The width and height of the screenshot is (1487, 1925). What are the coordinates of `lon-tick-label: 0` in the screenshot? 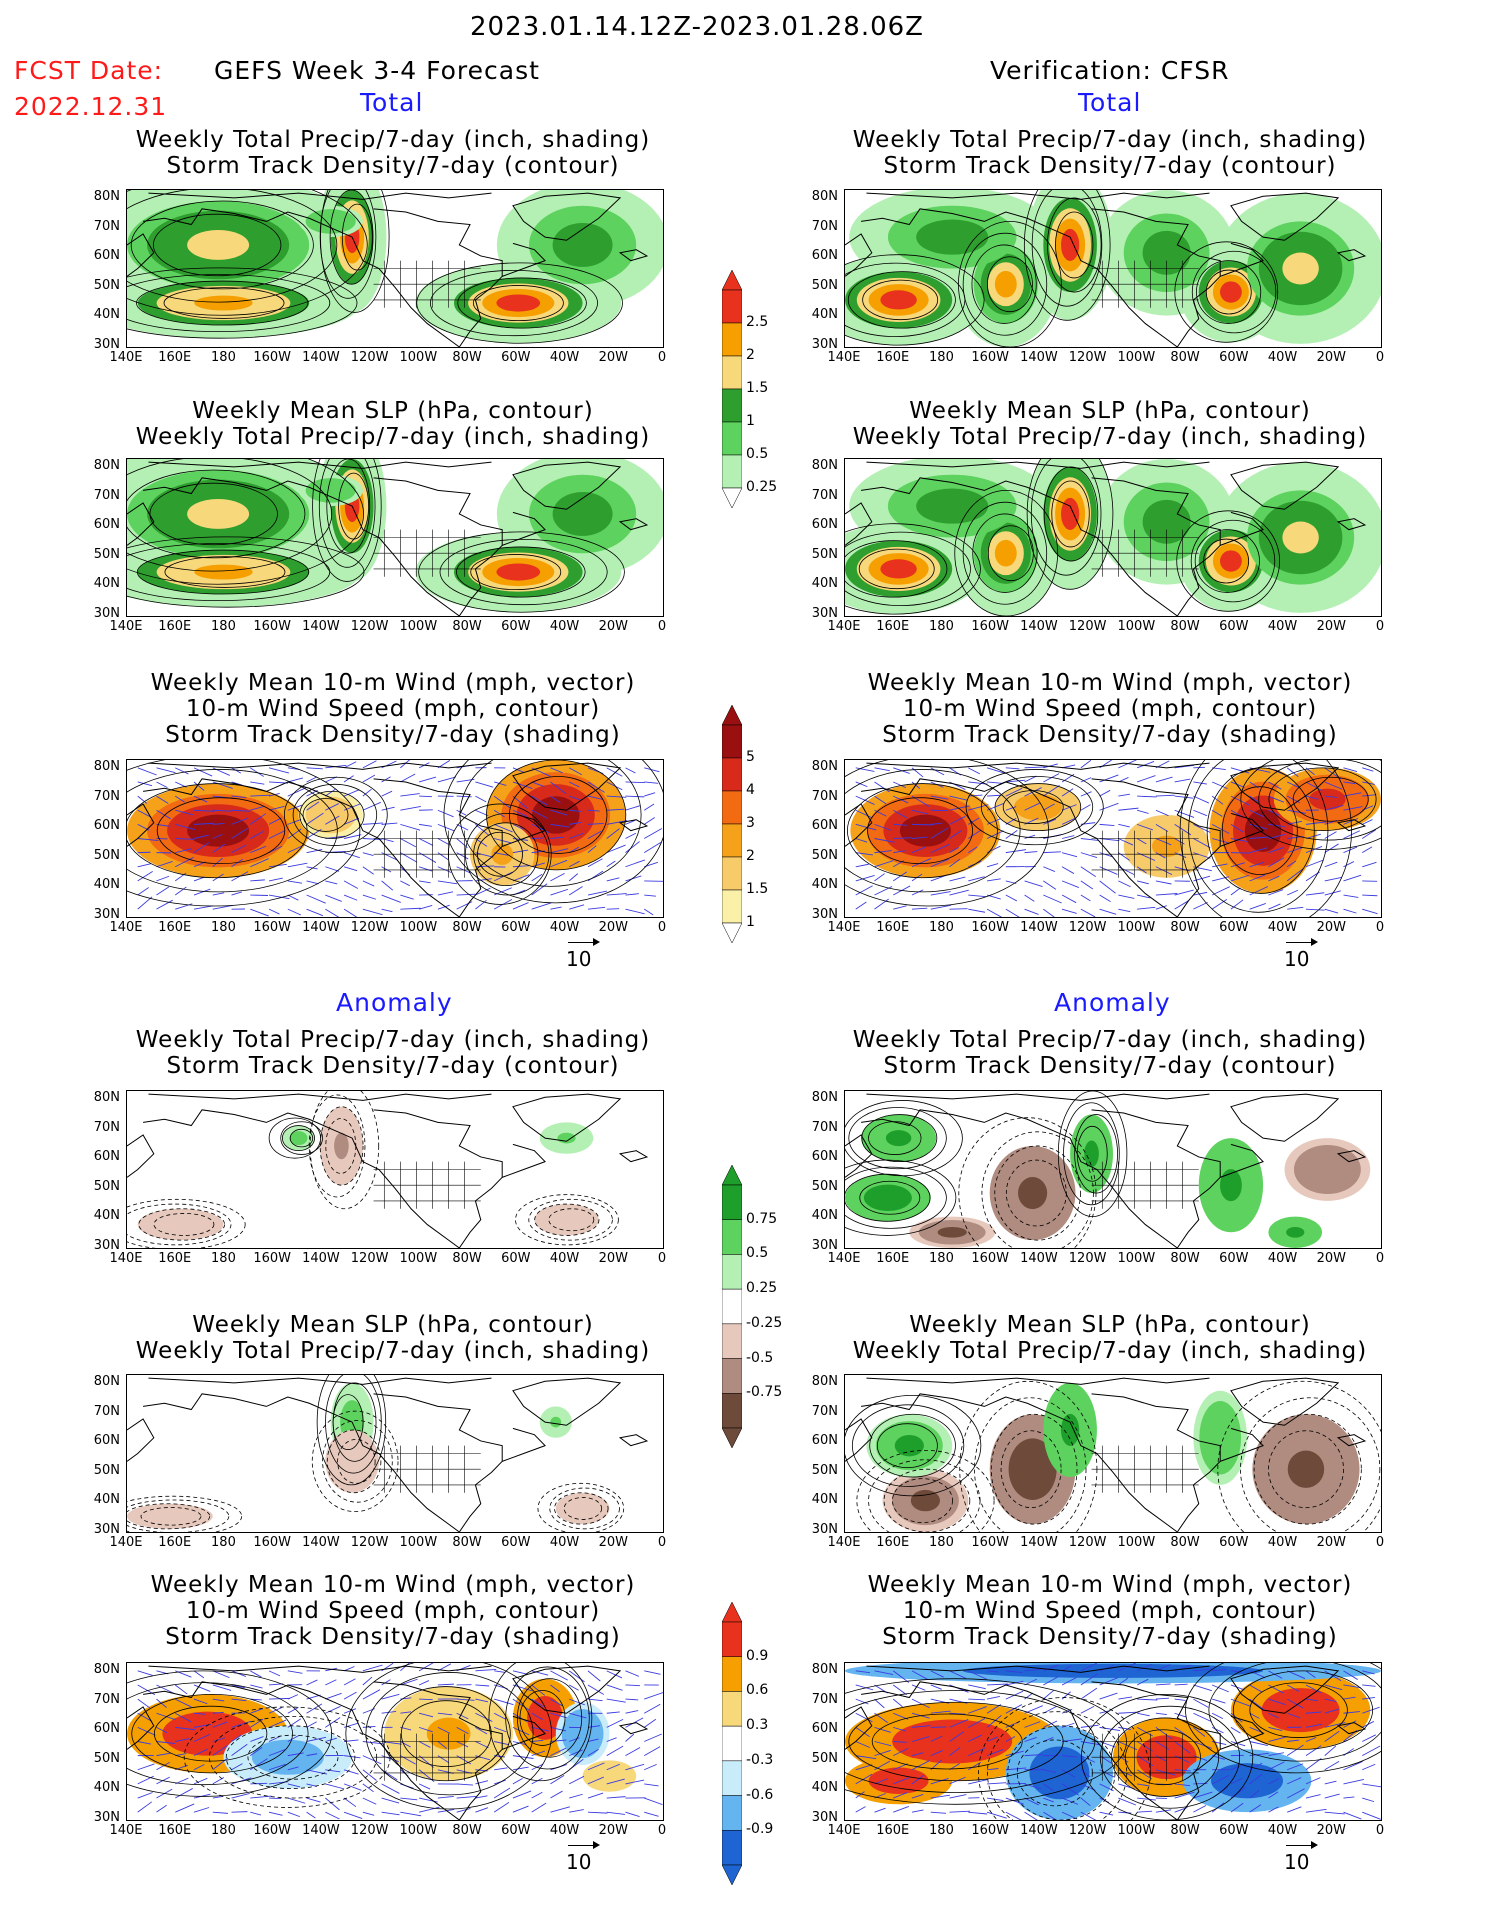 It's located at (1380, 927).